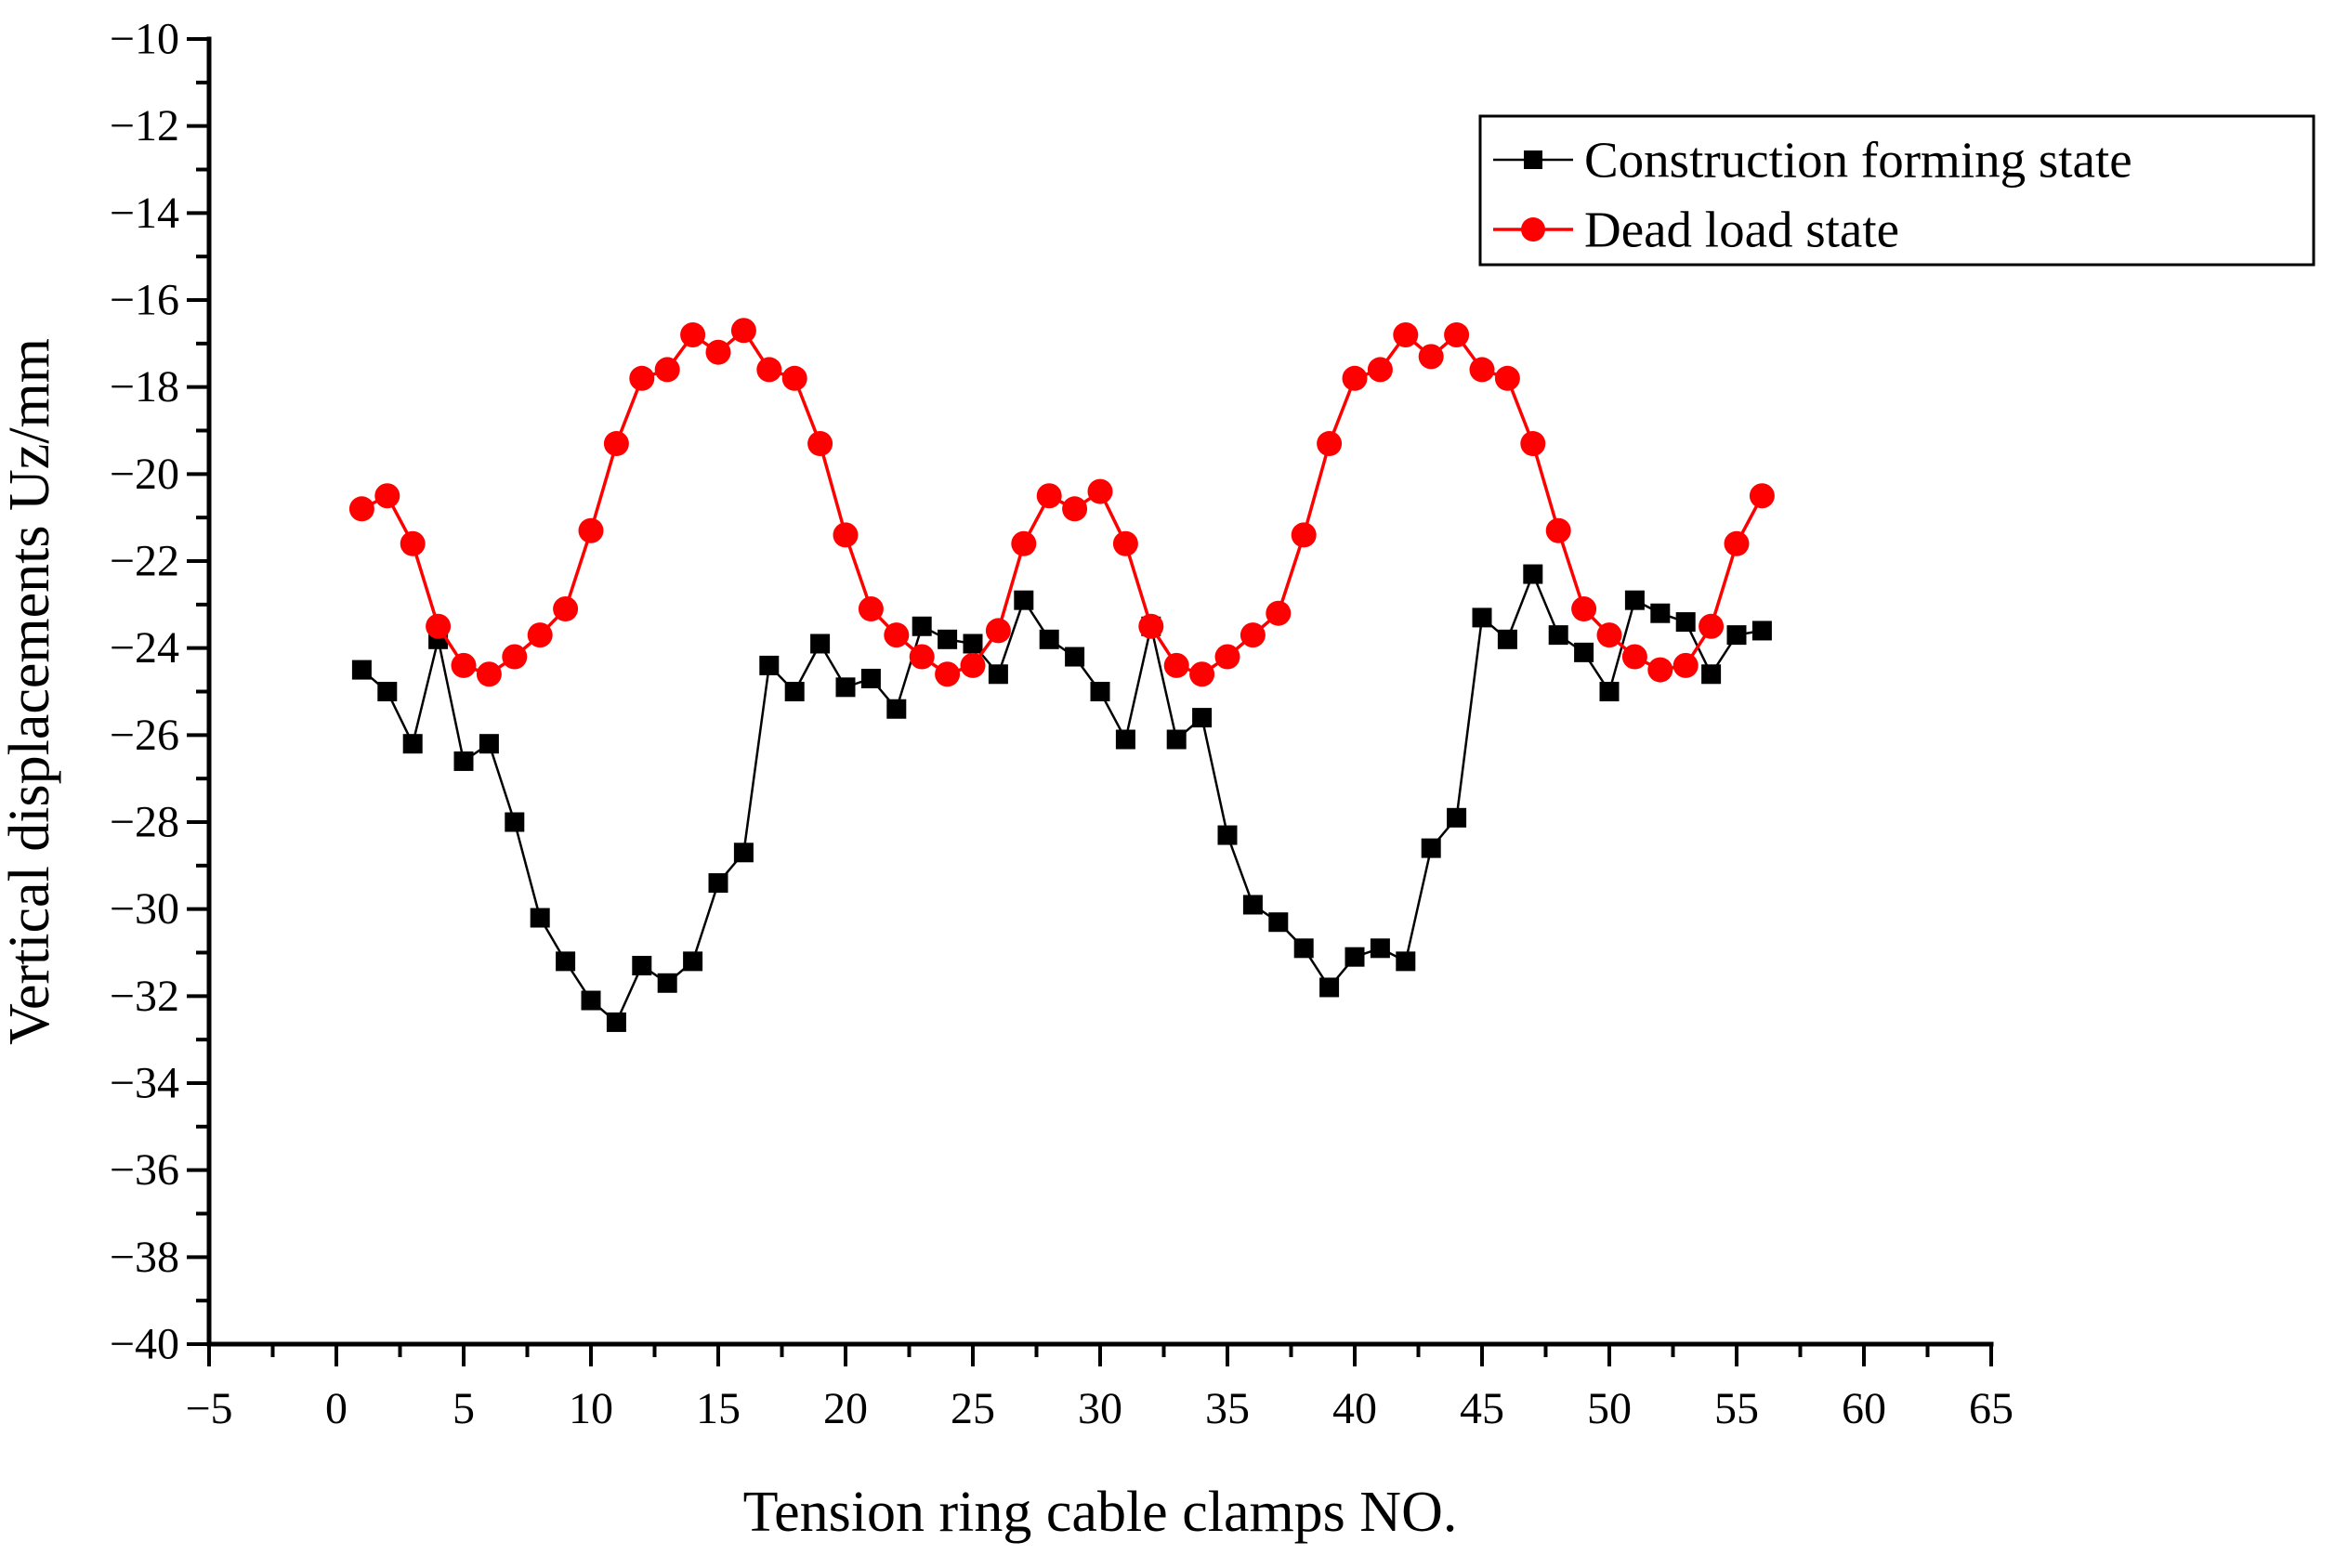 This screenshot has width=2335, height=1568. What do you see at coordinates (144, 735) in the screenshot?
I see `y-tick-label: −26` at bounding box center [144, 735].